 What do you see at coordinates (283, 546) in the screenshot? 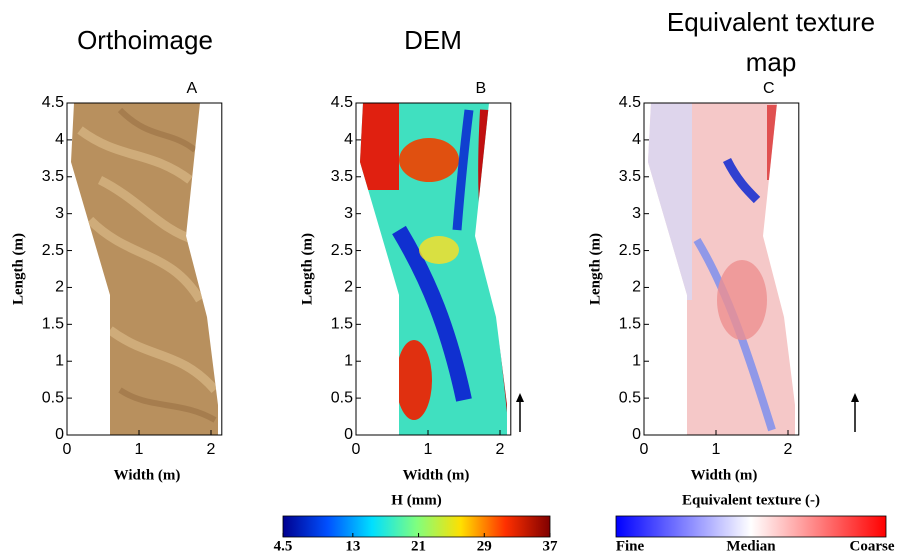
I see `colorbar-tick-label: 4.5` at bounding box center [283, 546].